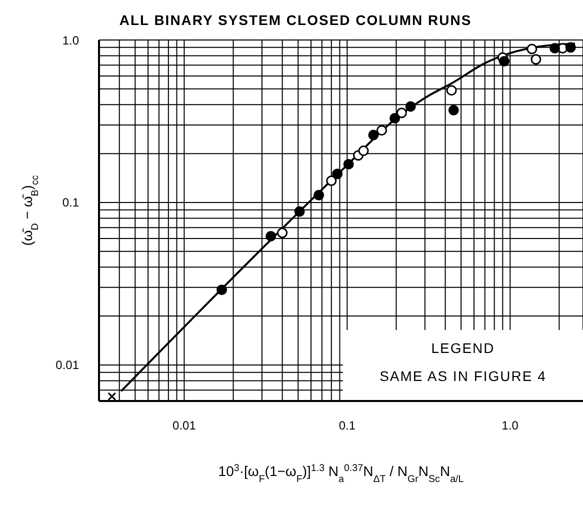  What do you see at coordinates (341, 473) in the screenshot?
I see `text: 10$^{3}$·[ω$_{F}$(1−ω$_{F}$)]$^{1.3}$ N$_{a}$$^{0.37}$N$_{ΔT}$ / N$_{Gr}$N$_{Sc}$N$_{a/L}$` at bounding box center [341, 473].